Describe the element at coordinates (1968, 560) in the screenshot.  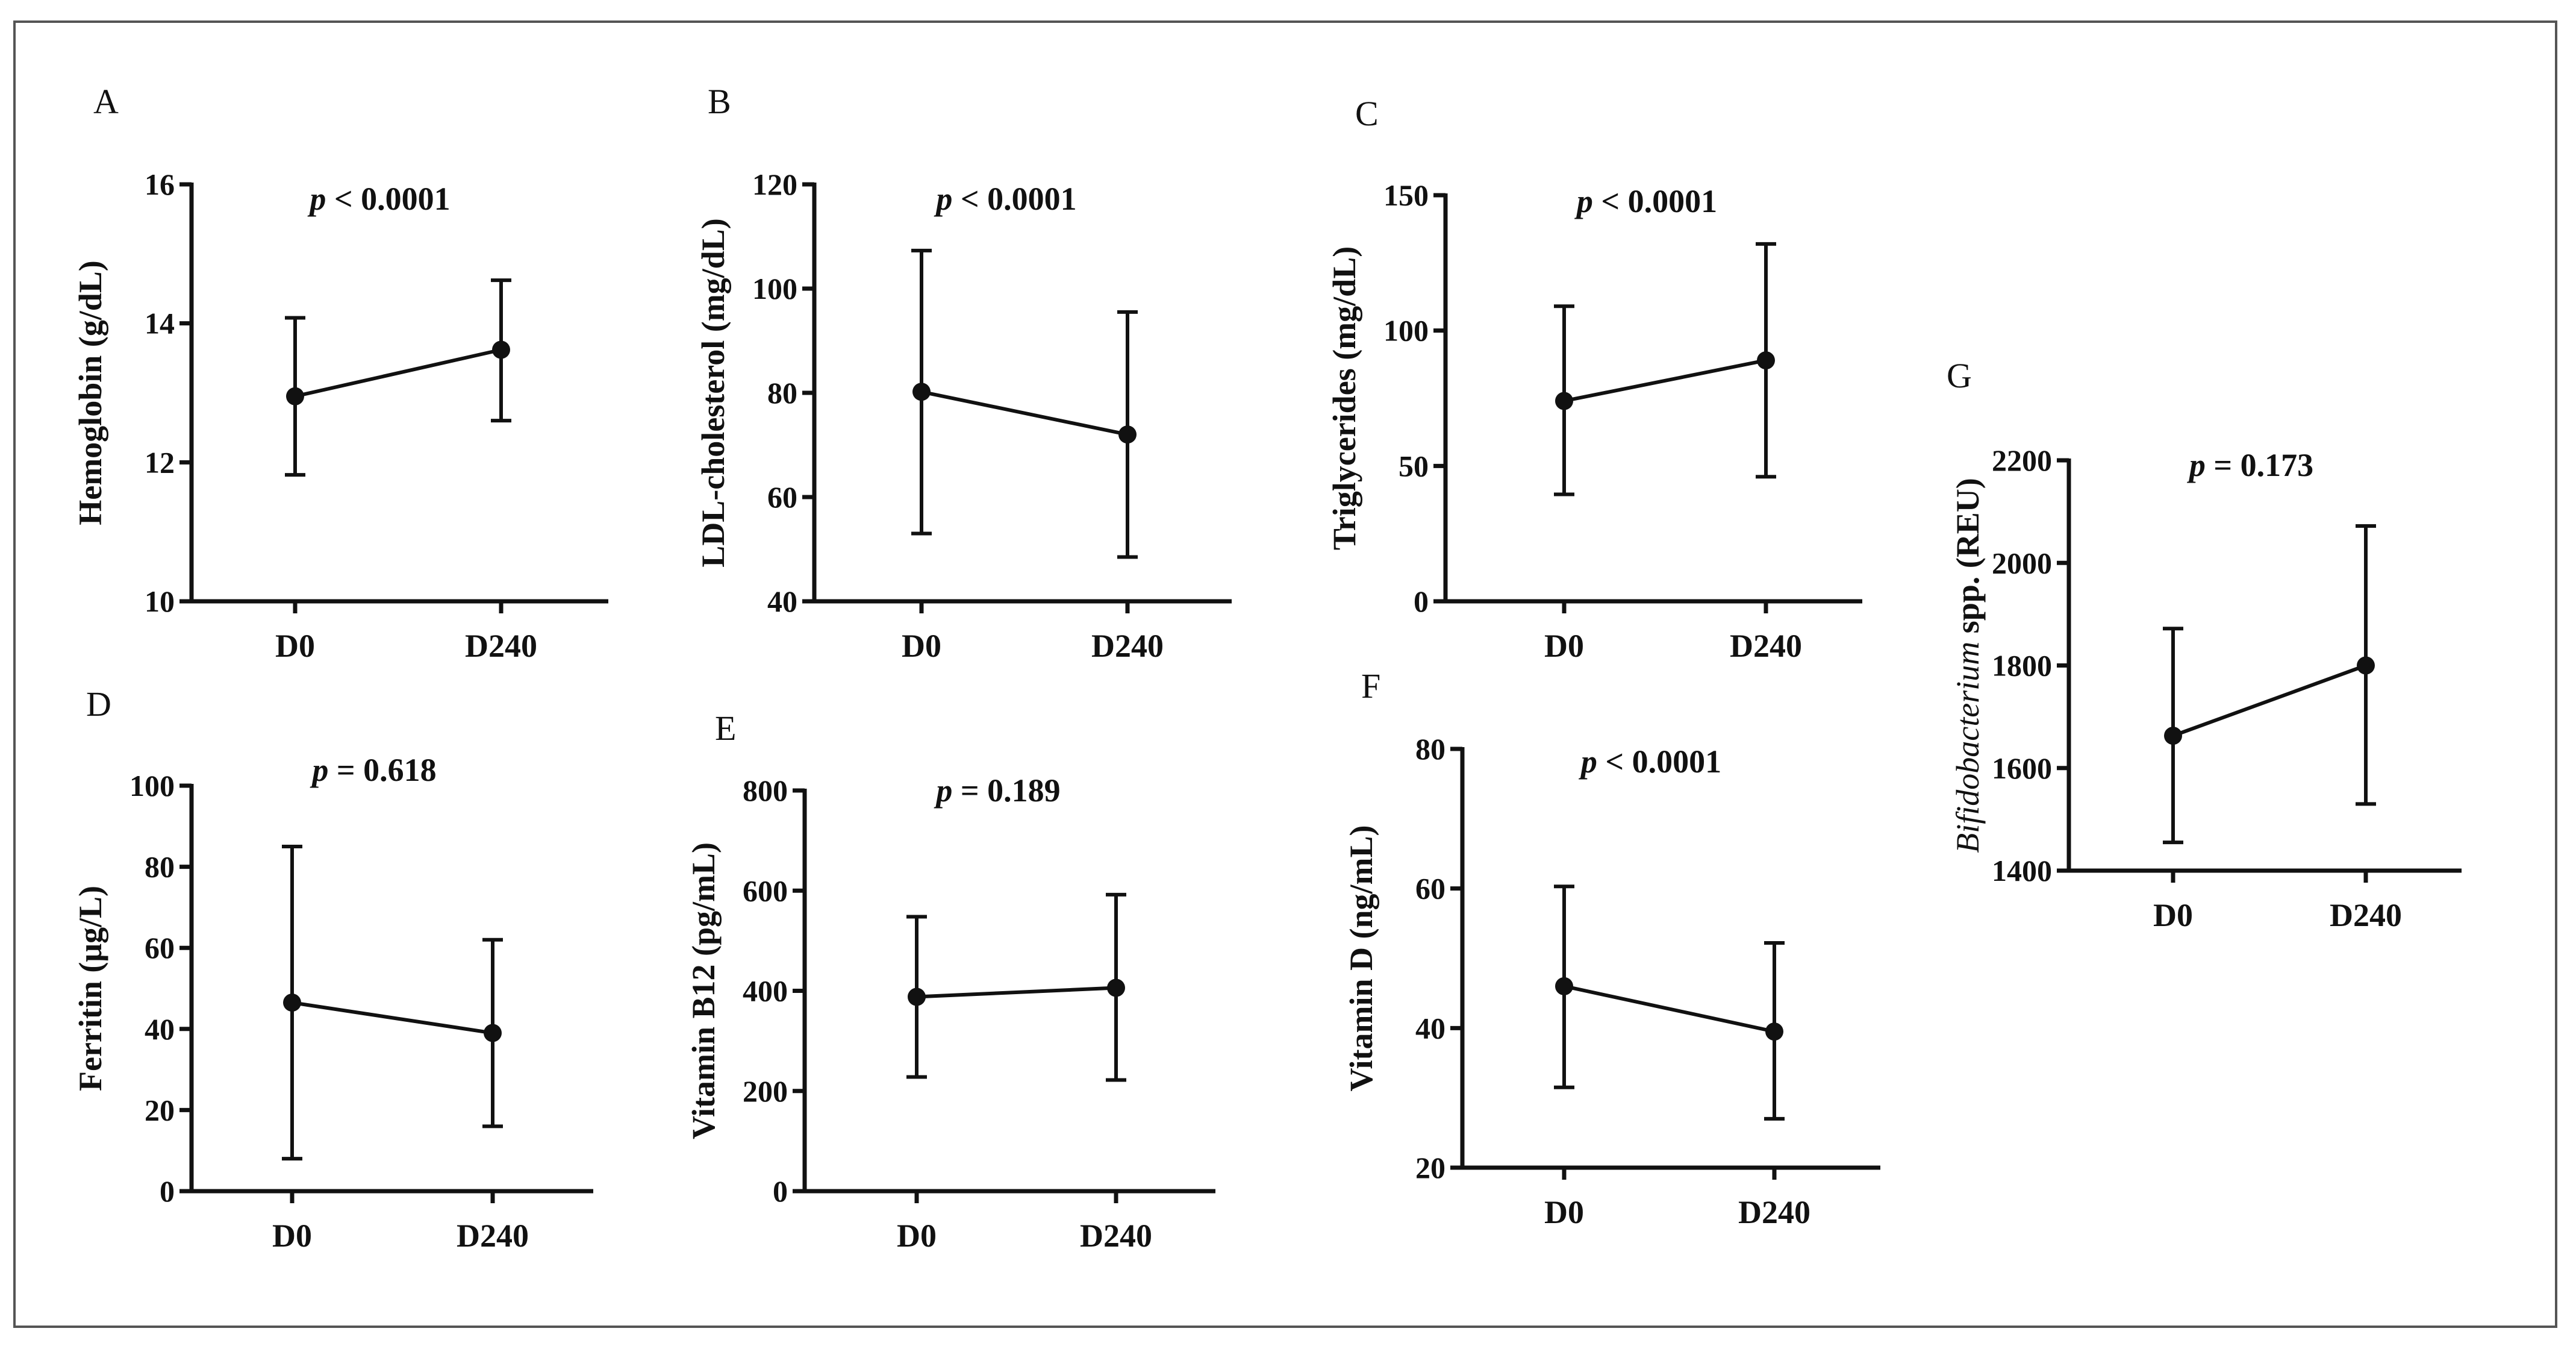
I see `y-axis-label-rest: spp. (REU)` at that location.